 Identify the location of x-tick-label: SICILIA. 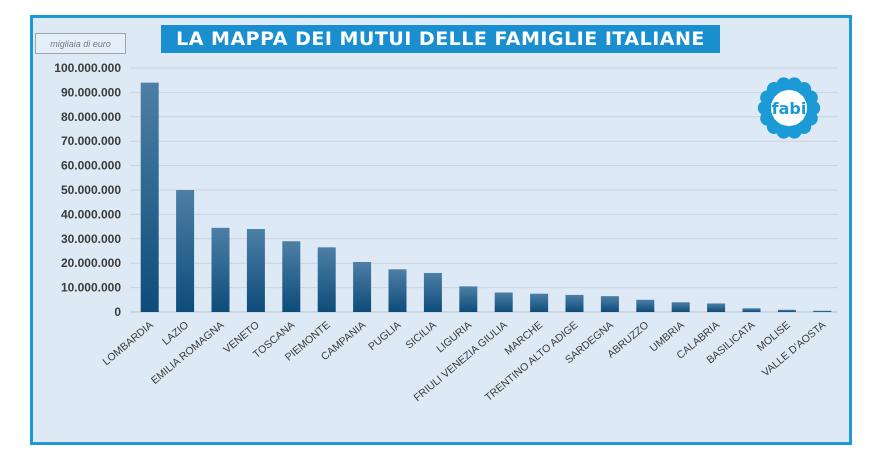
(420, 335).